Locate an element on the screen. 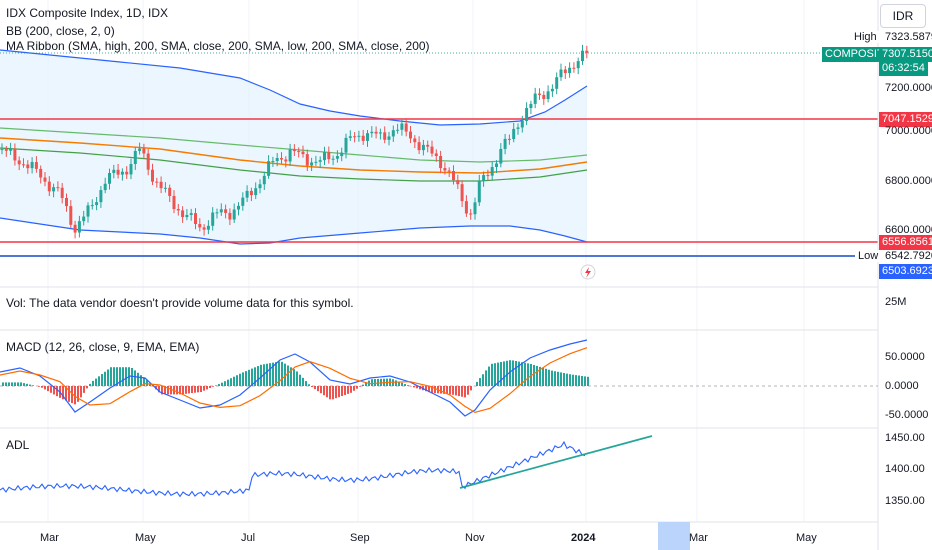  low-label: Low is located at coordinates (868, 256).